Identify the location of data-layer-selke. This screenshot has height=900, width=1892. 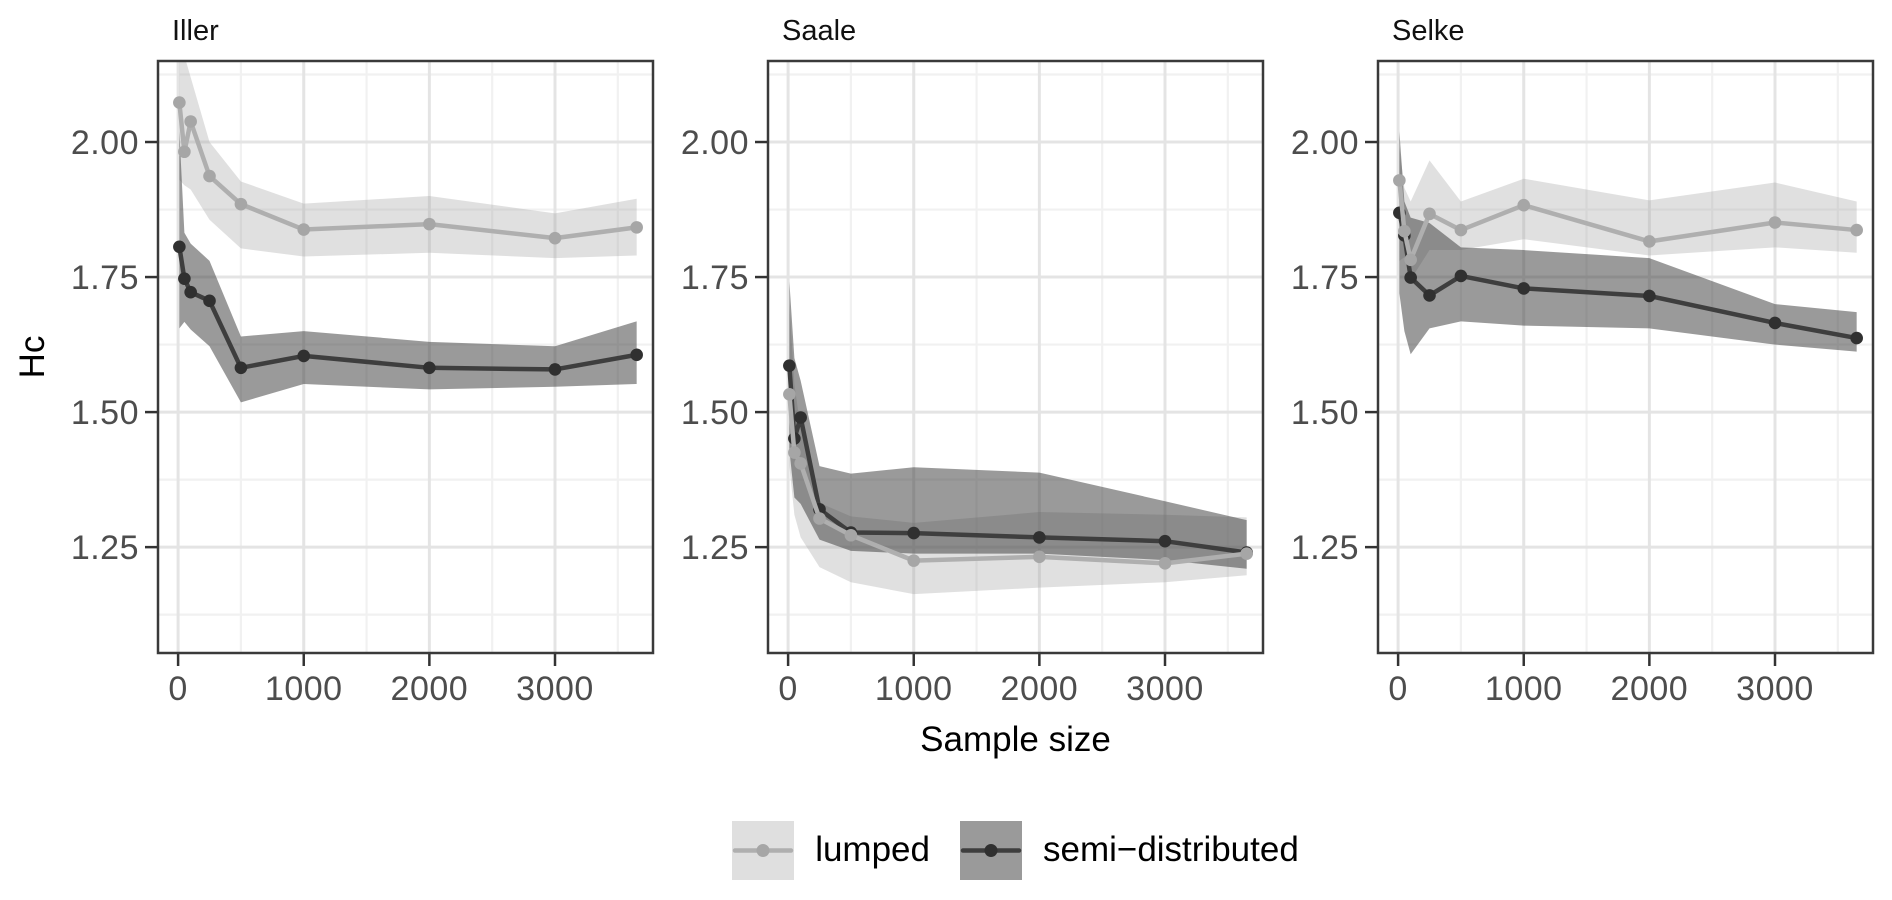
(1628, 243).